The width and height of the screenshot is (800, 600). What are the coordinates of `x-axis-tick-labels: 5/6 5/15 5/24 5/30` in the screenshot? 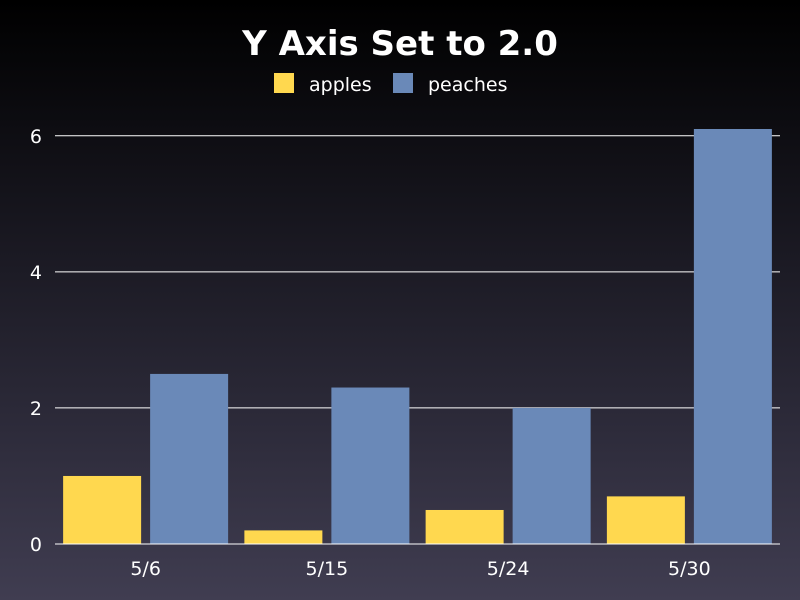 It's located at (420, 569).